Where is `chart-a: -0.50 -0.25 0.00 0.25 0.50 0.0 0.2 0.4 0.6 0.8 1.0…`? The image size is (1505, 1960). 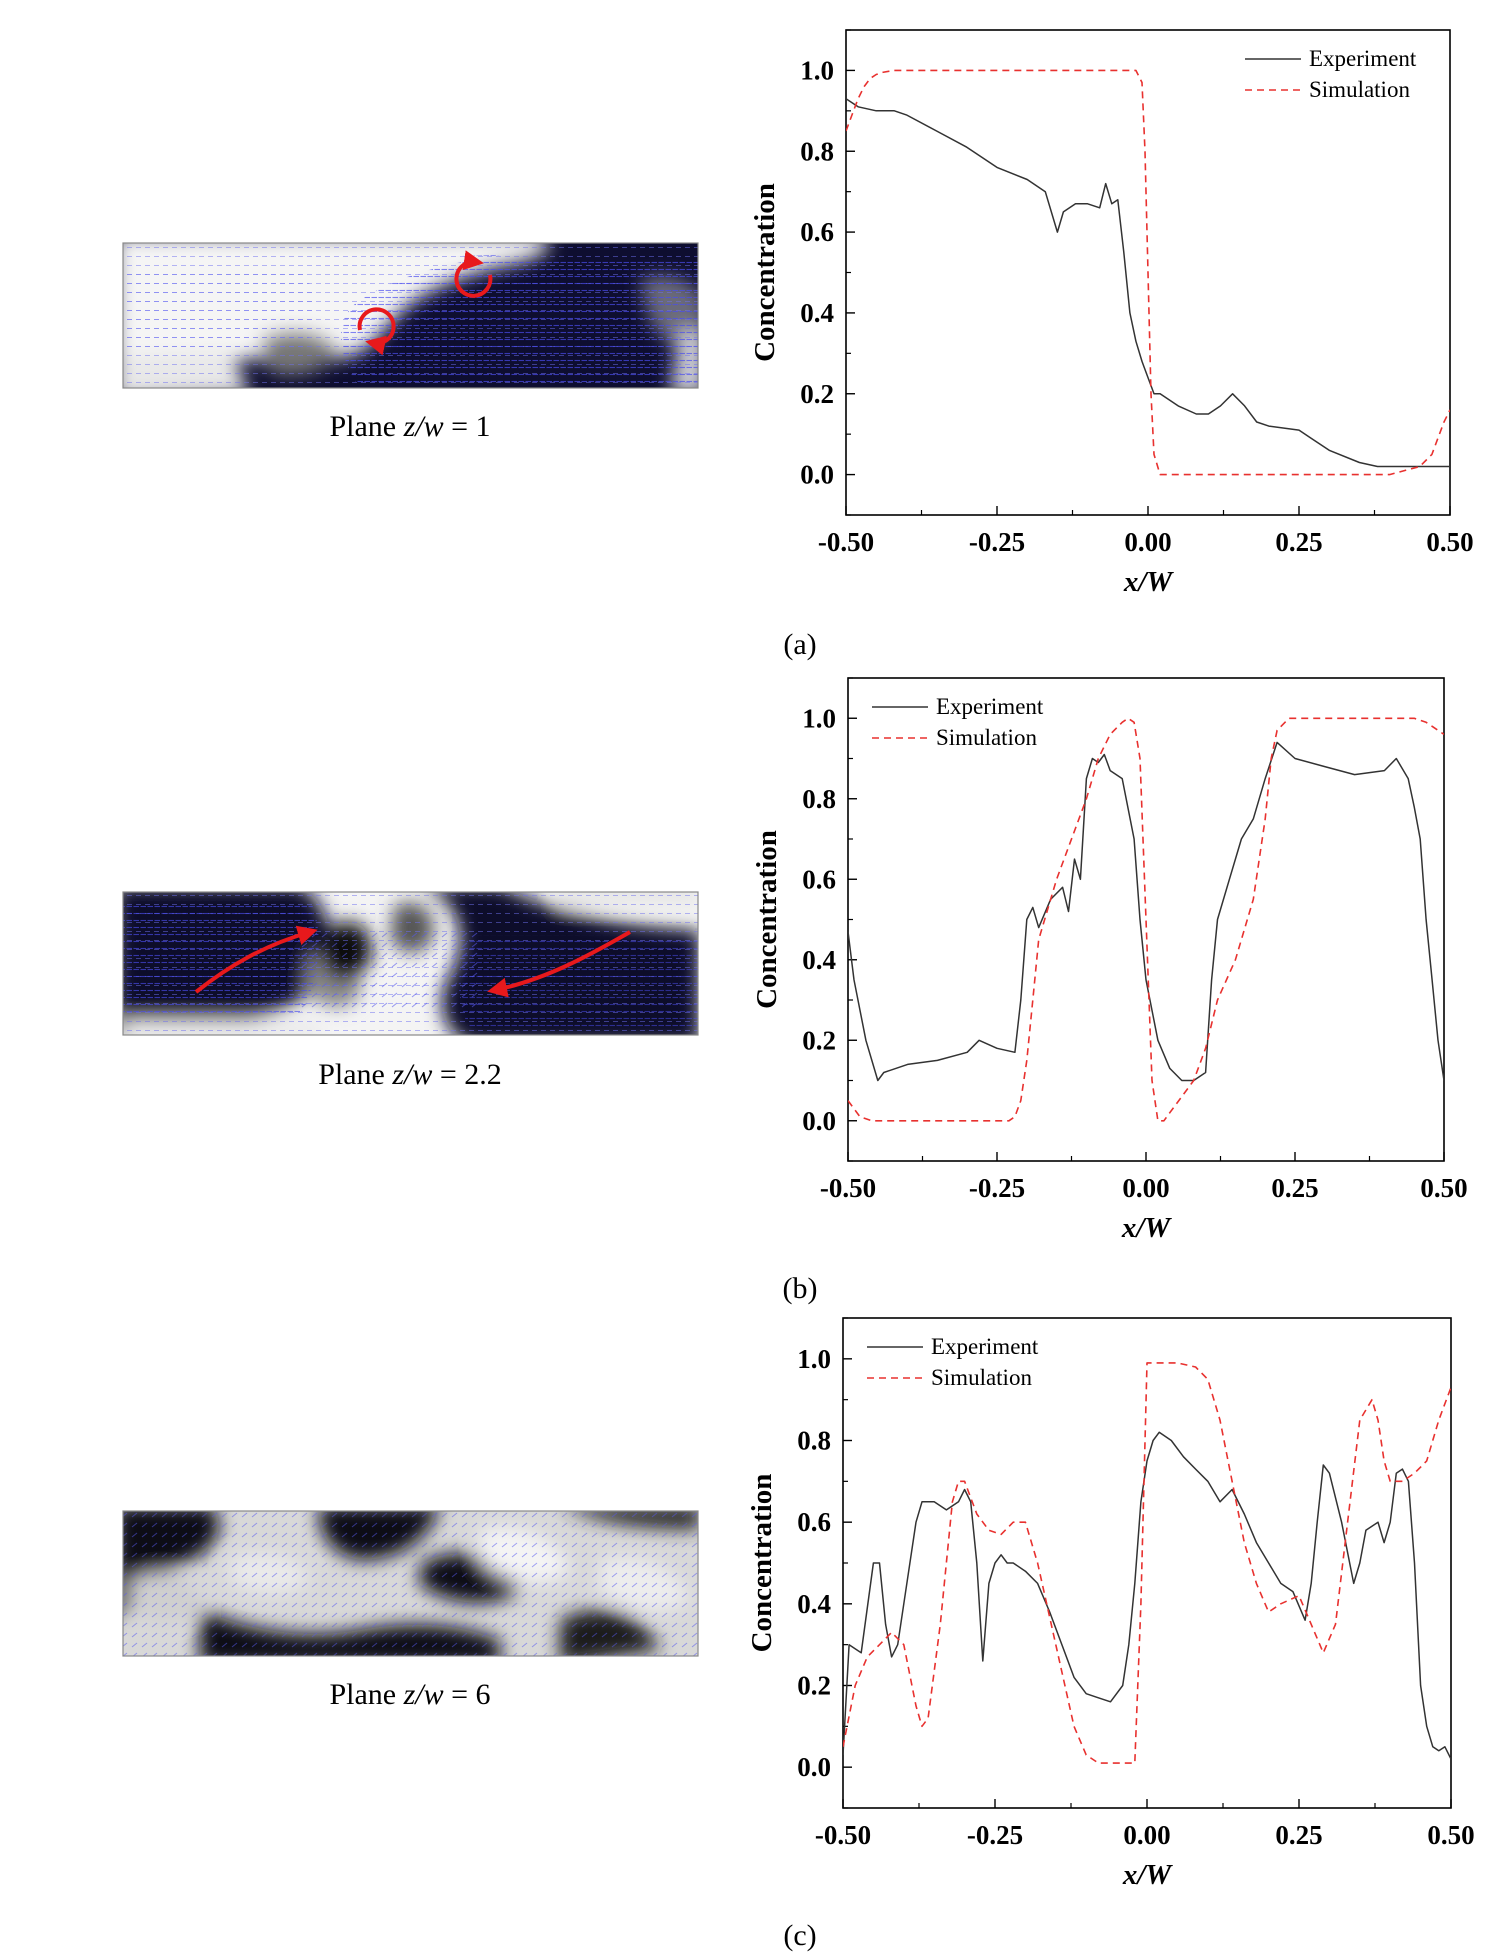
chart-a: -0.50 -0.25 0.00 0.25 0.50 0.0 0.2 0.4 0.6 0.8 1.0… is located at coordinates (1111, 313).